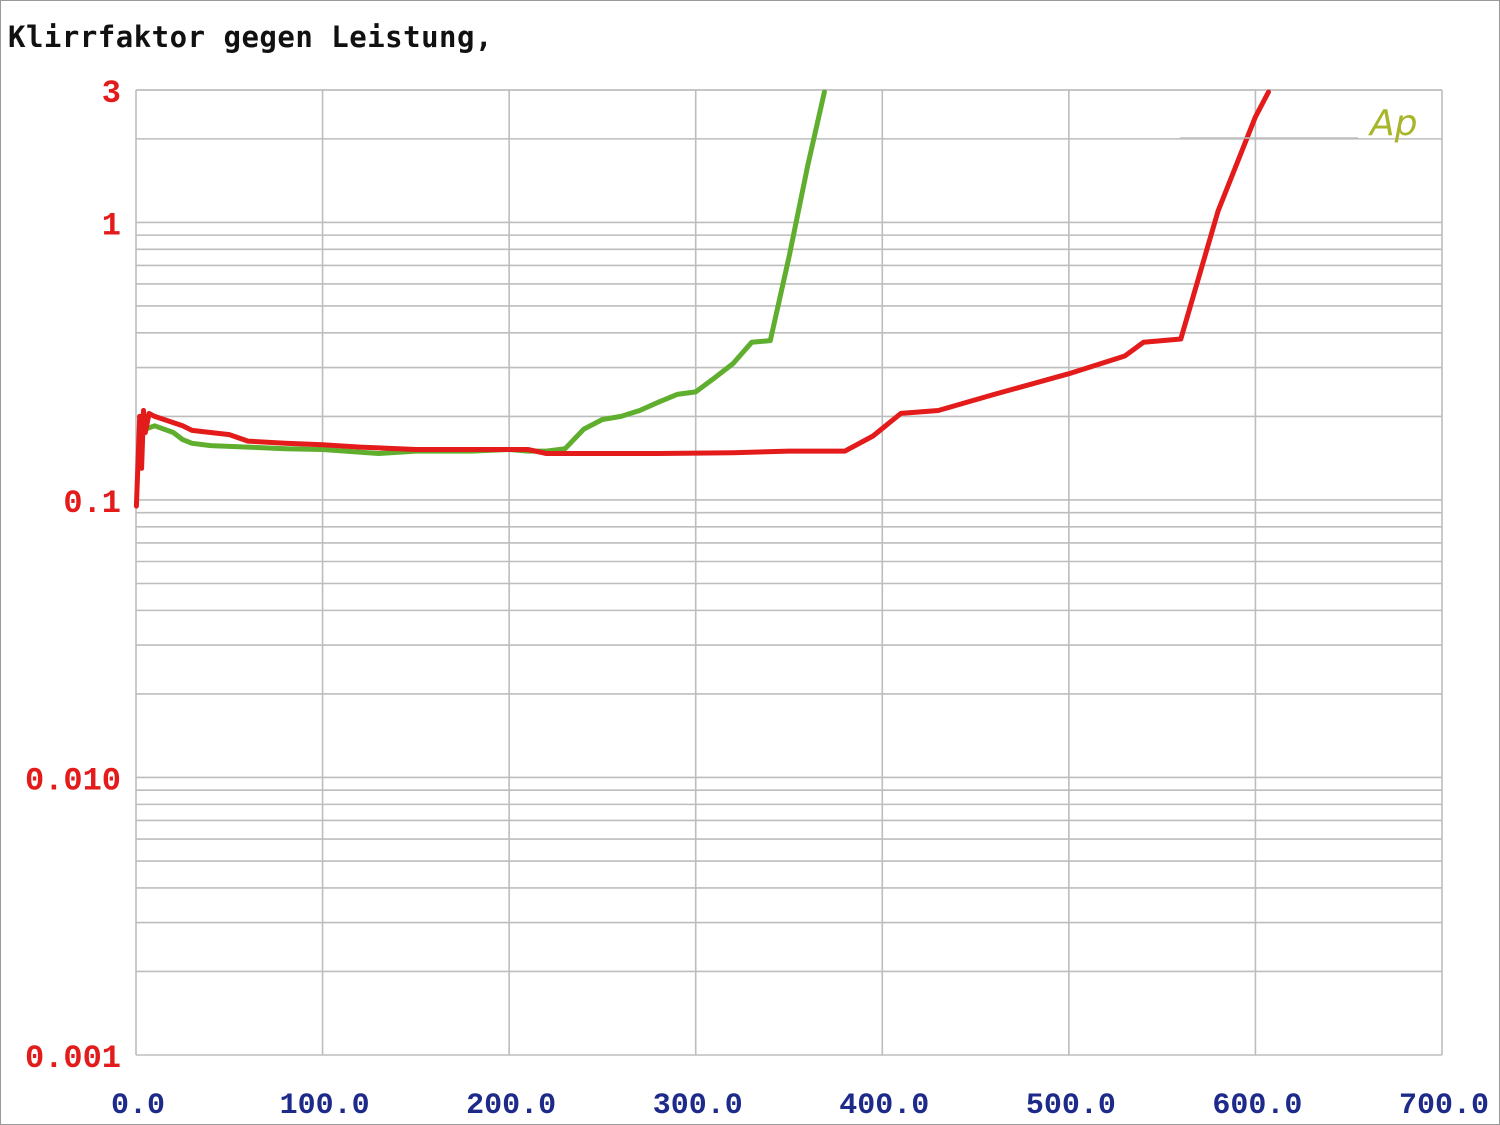 The height and width of the screenshot is (1125, 1500). What do you see at coordinates (111, 93) in the screenshot?
I see `y-tick-label: 3` at bounding box center [111, 93].